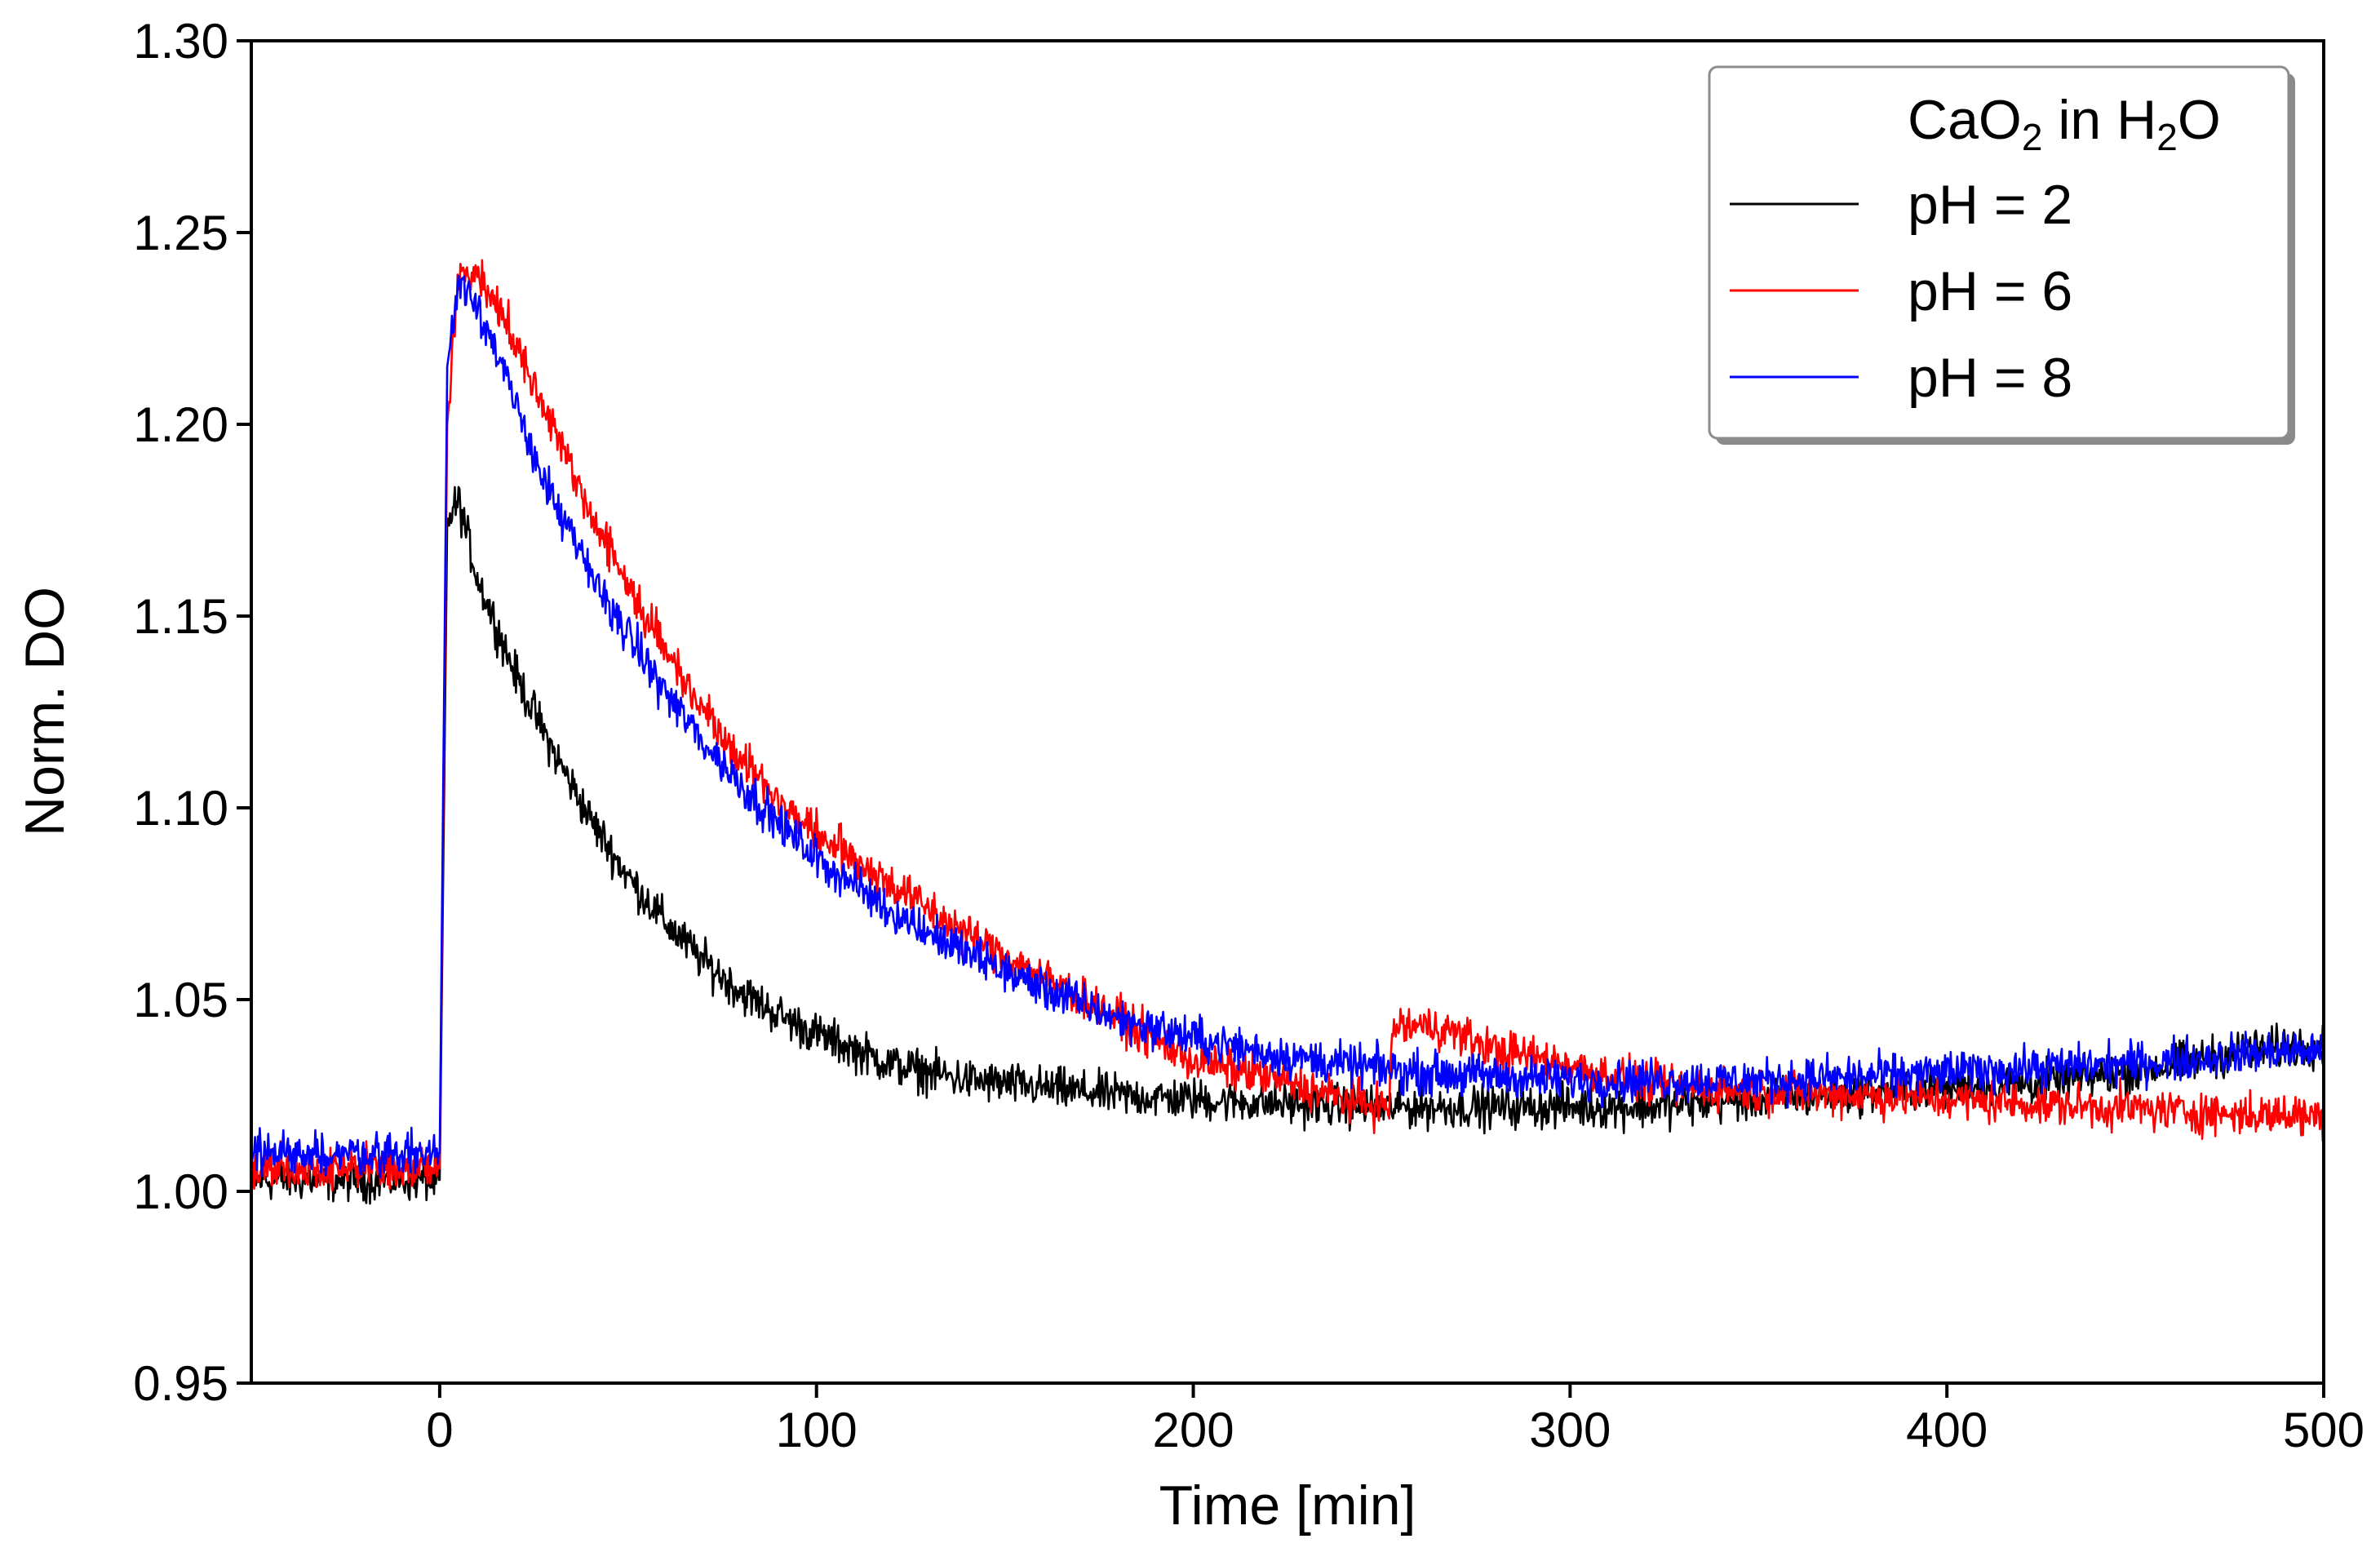 This screenshot has height=1561, width=2380. Describe the element at coordinates (2323, 1430) in the screenshot. I see `x-tick-label: 500` at that location.